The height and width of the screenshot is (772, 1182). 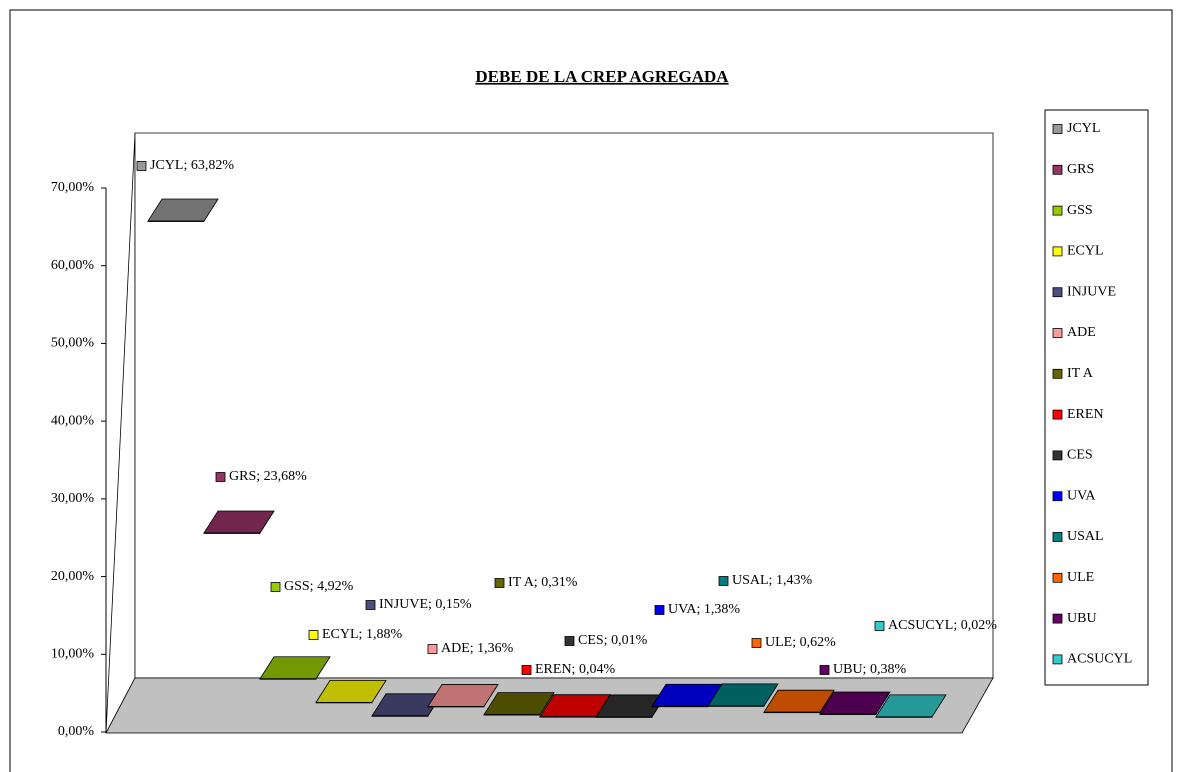 I want to click on legend, so click(x=1096, y=397).